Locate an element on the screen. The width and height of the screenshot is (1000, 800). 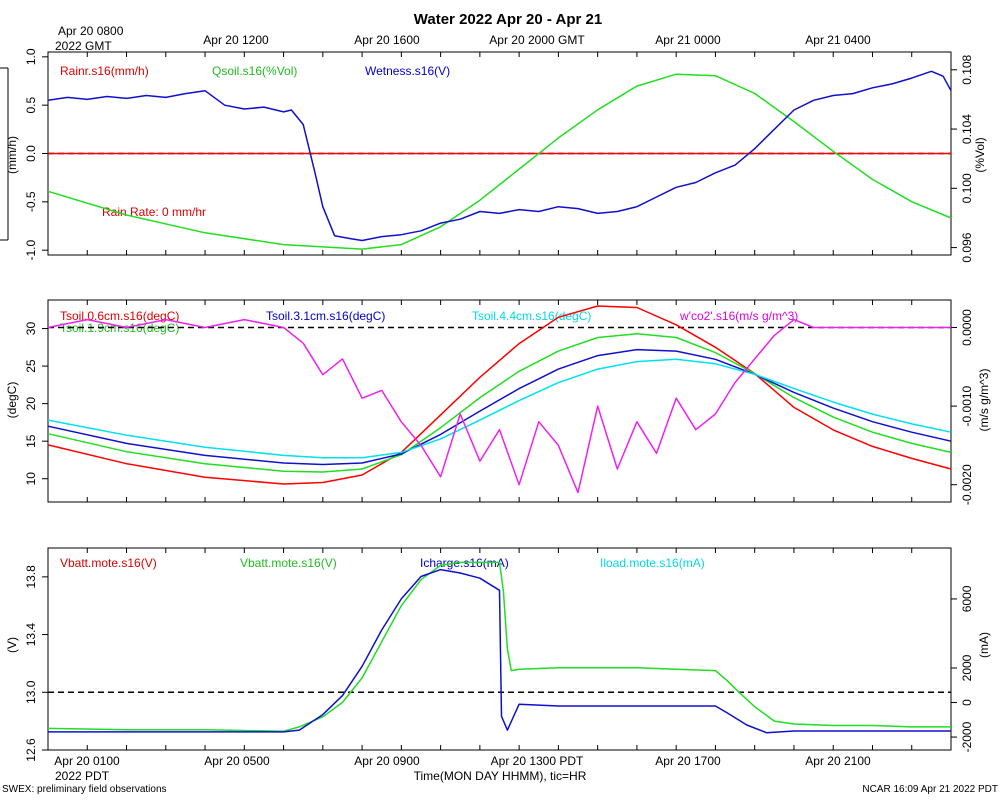
top-axis-label: Apr 20 1600 is located at coordinates (387, 40).